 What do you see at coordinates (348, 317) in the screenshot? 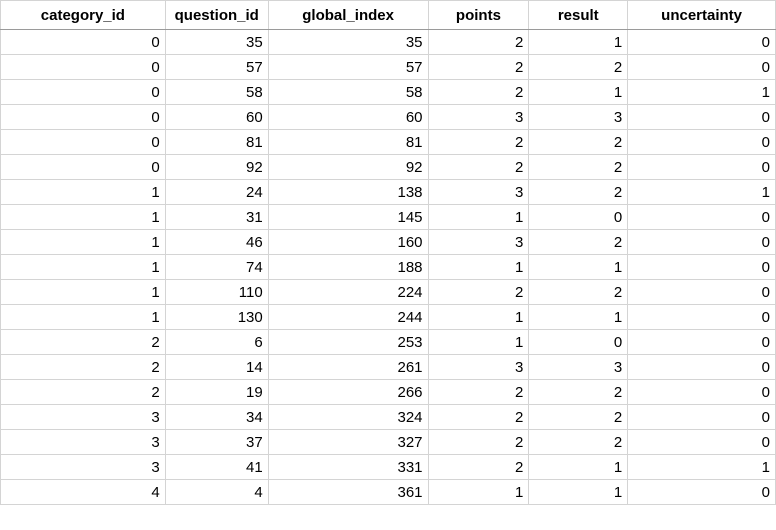
I see `cell-global-index: 244` at bounding box center [348, 317].